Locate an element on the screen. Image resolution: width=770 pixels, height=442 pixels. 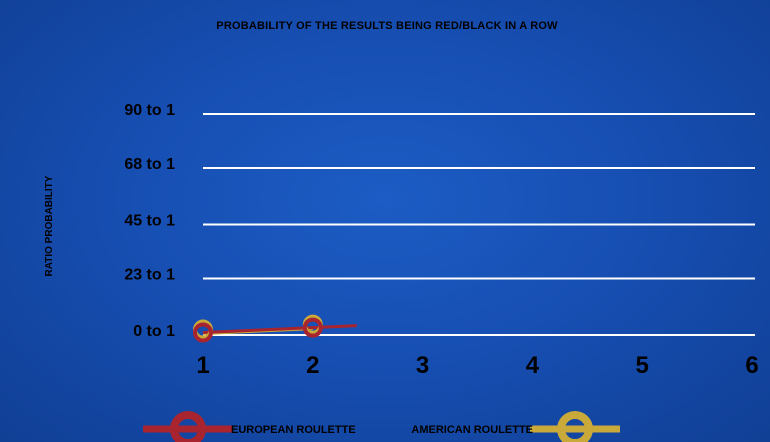
y-axis-label: RATIO PROBABILITY is located at coordinates (49, 225).